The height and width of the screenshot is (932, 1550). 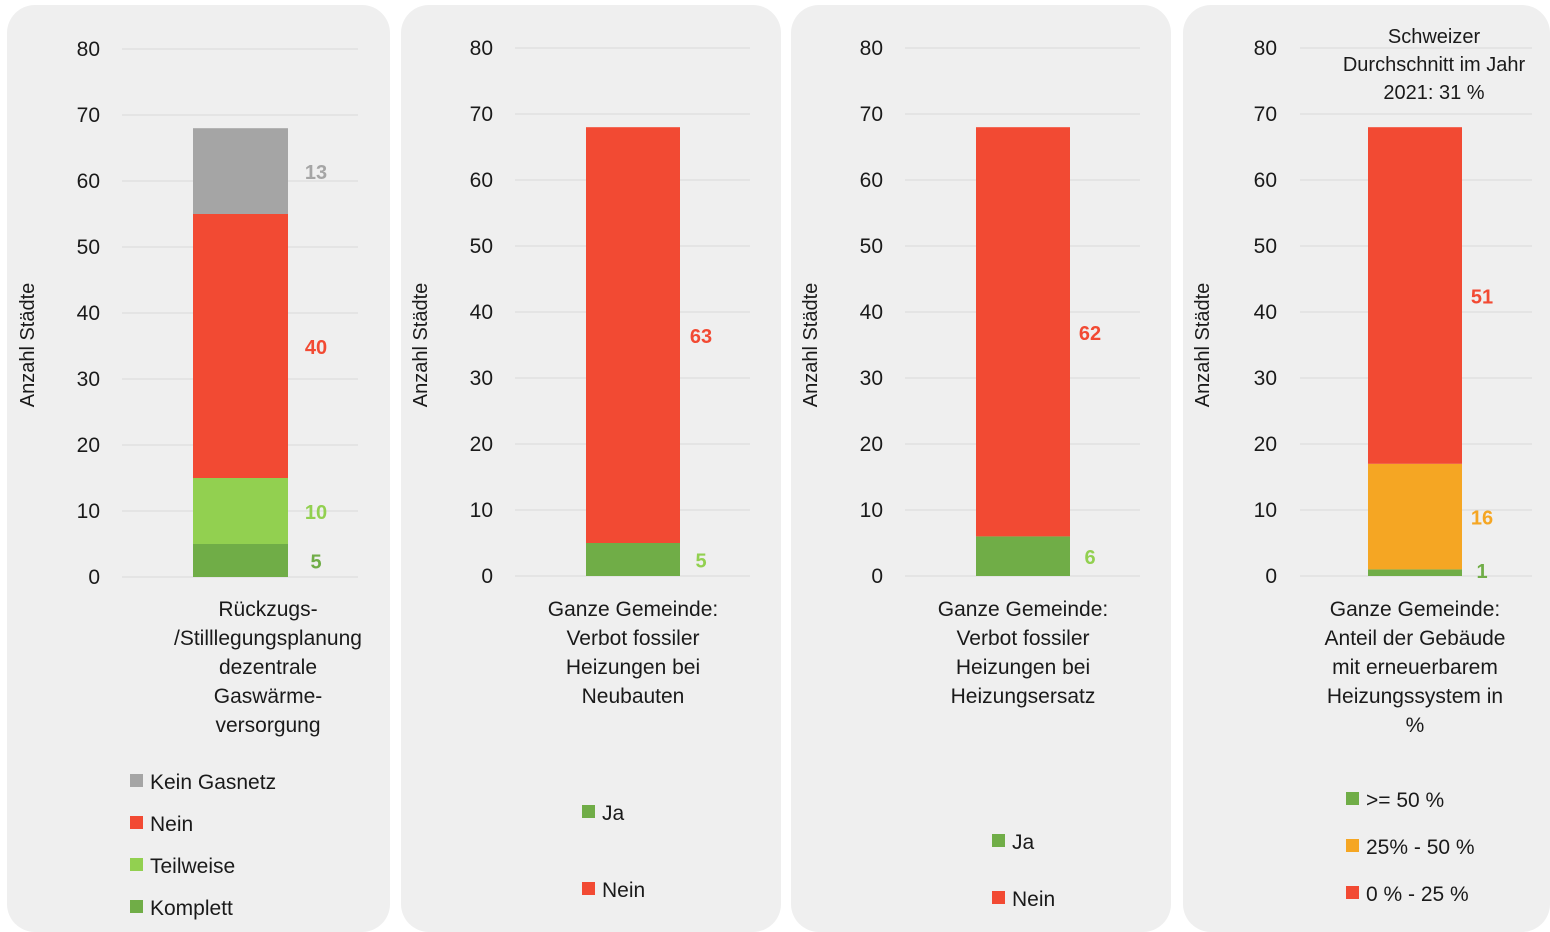 What do you see at coordinates (1089, 558) in the screenshot?
I see `data-label: 6` at bounding box center [1089, 558].